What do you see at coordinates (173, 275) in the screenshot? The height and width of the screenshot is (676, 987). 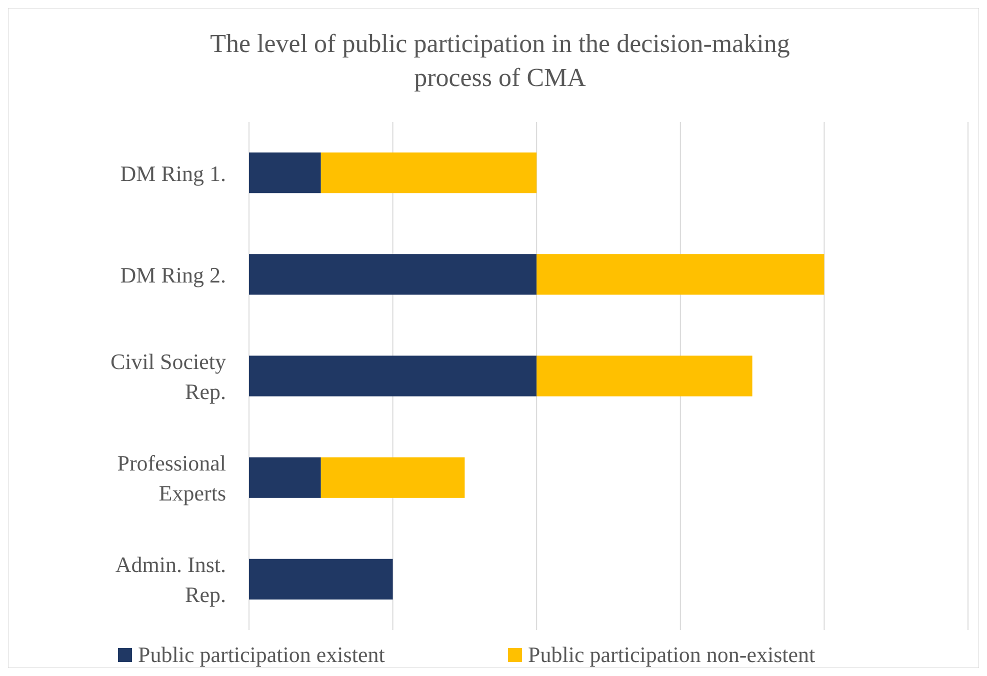 I see `y-tick-label: DM Ring 2.` at bounding box center [173, 275].